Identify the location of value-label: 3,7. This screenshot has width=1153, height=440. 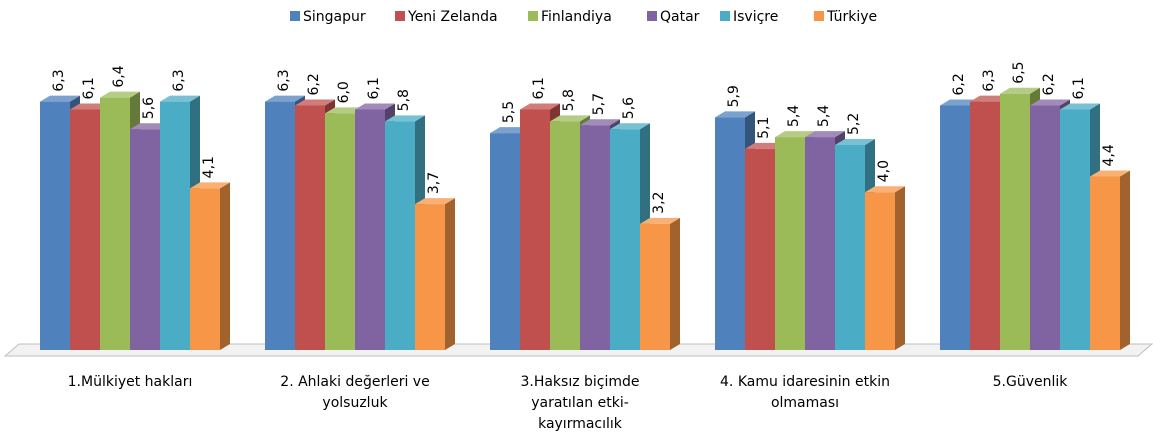
(434, 183).